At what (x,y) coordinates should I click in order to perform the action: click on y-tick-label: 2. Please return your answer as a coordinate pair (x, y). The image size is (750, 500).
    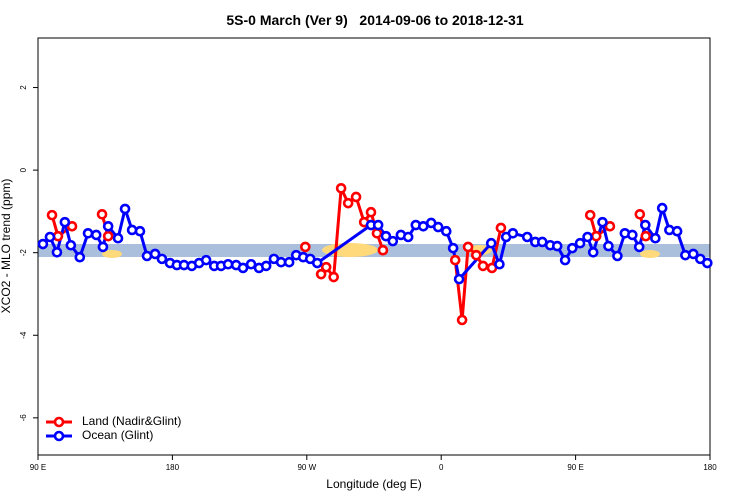
    Looking at the image, I should click on (23, 87).